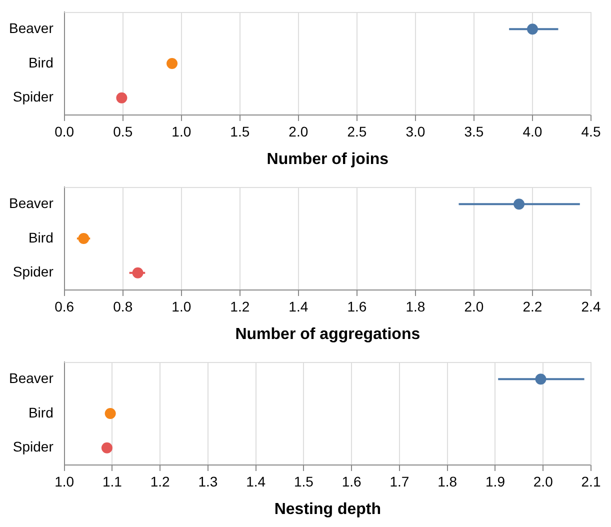 The image size is (611, 527). What do you see at coordinates (208, 481) in the screenshot?
I see `x-tick-label: 1.3` at bounding box center [208, 481].